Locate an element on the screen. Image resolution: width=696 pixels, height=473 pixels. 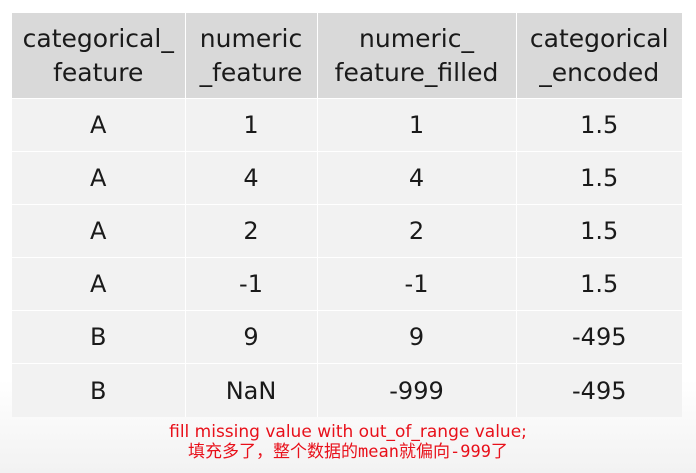
table-cell: -999 is located at coordinates (416, 390).